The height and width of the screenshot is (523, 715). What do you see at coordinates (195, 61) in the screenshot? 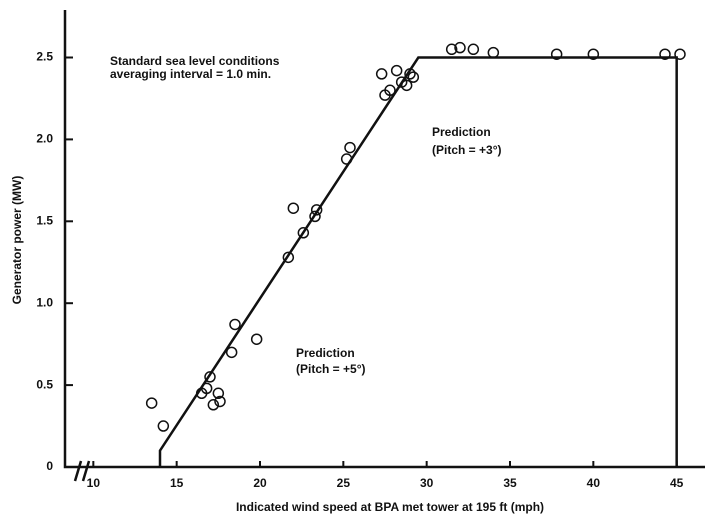
I see `annotation: Standard sea level conditions` at bounding box center [195, 61].